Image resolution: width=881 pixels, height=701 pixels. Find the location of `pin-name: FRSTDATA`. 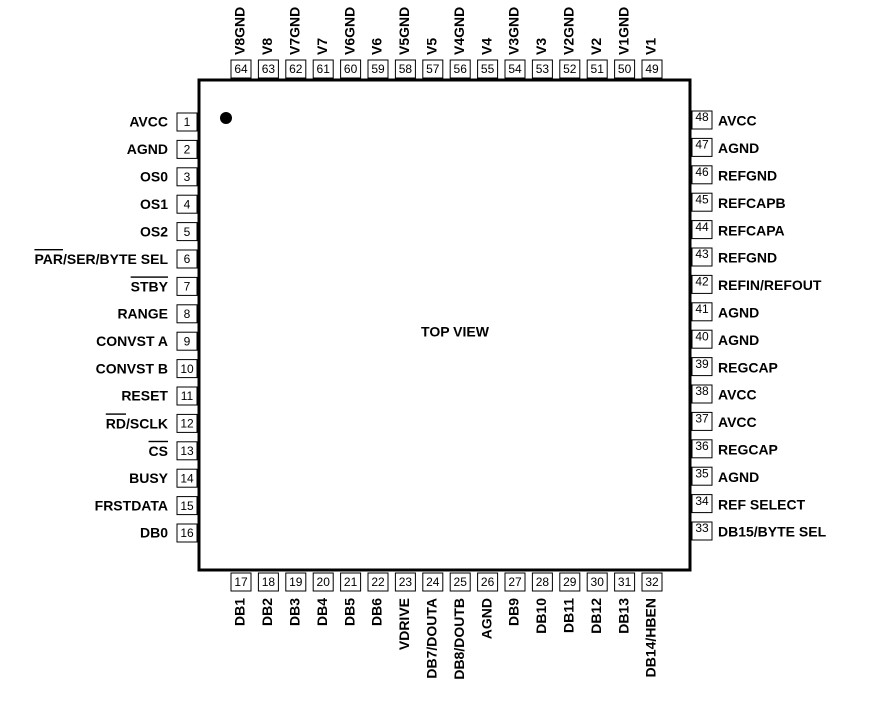

pin-name: FRSTDATA is located at coordinates (131, 505).